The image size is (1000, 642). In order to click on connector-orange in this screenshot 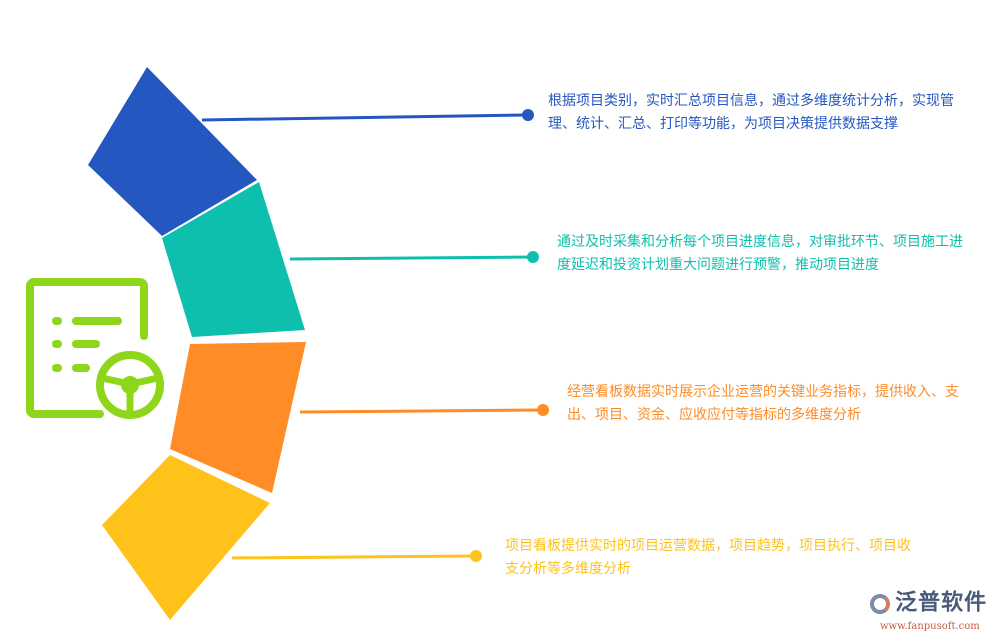, I will do `click(421, 411)`.